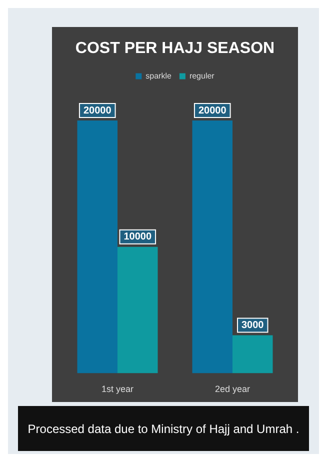 This screenshot has width=327, height=462. What do you see at coordinates (202, 75) in the screenshot?
I see `legend-label: reguler` at bounding box center [202, 75].